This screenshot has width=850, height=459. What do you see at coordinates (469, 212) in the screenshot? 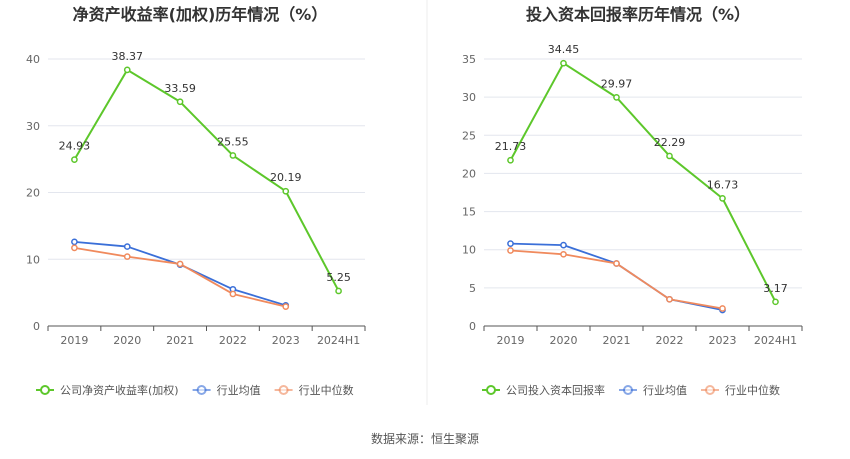
I see `y-tick-label: 15` at bounding box center [469, 212].